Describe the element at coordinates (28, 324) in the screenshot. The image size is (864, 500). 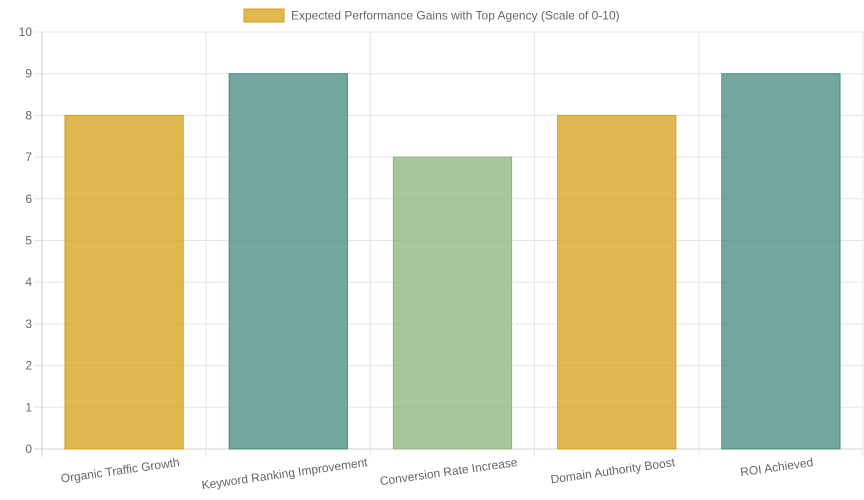
I see `y-tick-label: 3` at that location.